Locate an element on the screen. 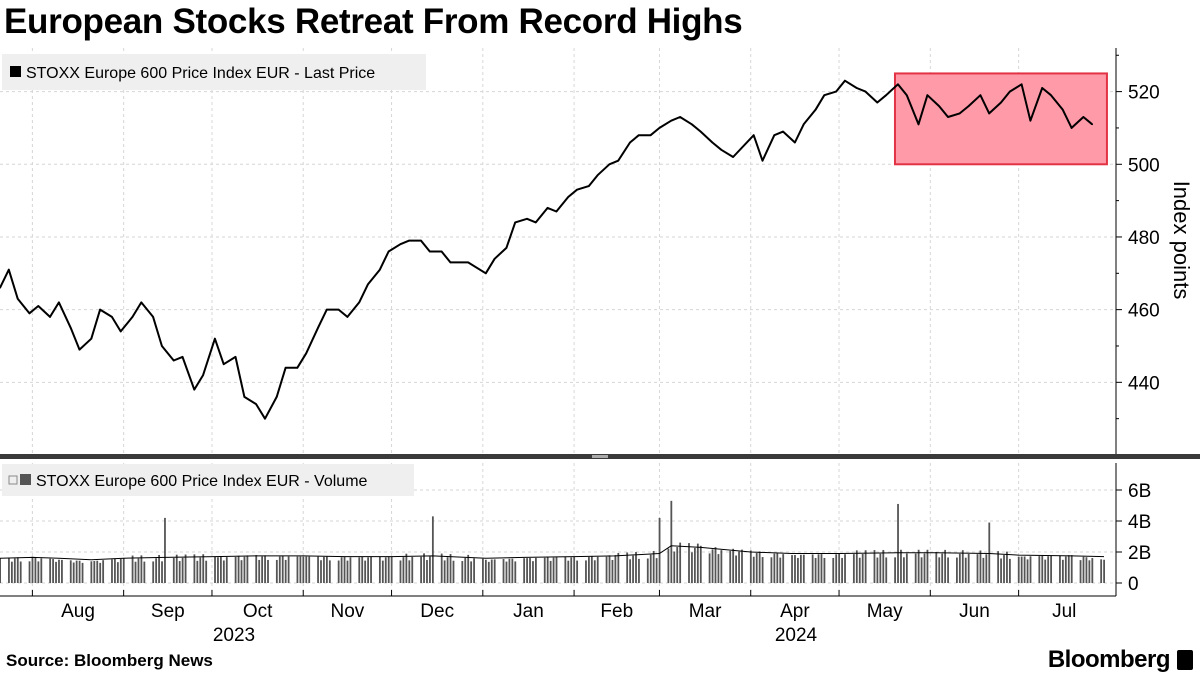  y-tick-label: 520 is located at coordinates (1144, 93).